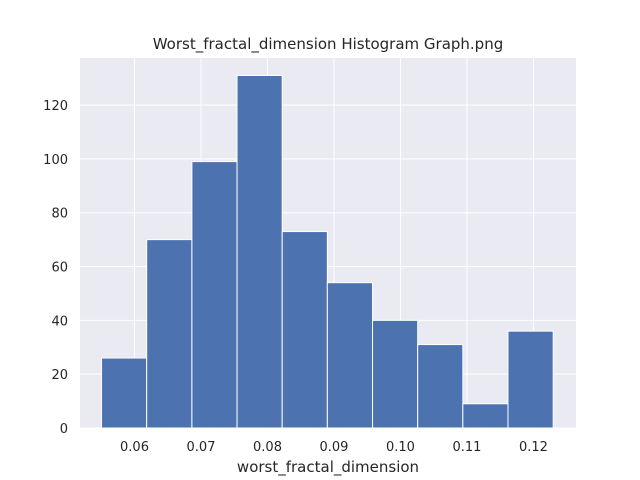 This screenshot has width=640, height=480. What do you see at coordinates (59, 214) in the screenshot?
I see `y-tick-label-4: 80` at bounding box center [59, 214].